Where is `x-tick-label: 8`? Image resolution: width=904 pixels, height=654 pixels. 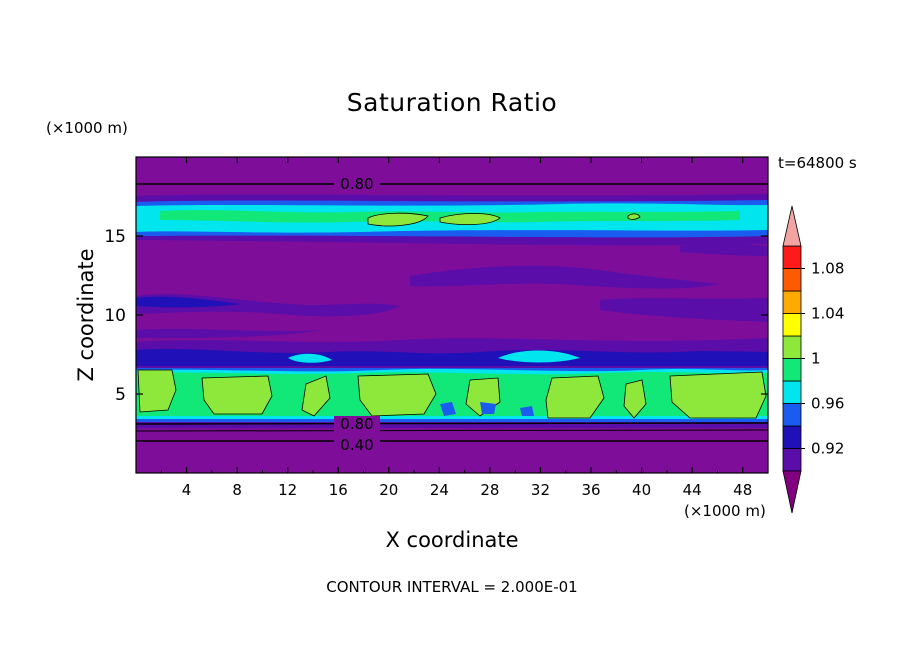 x-tick-label: 8 is located at coordinates (237, 490).